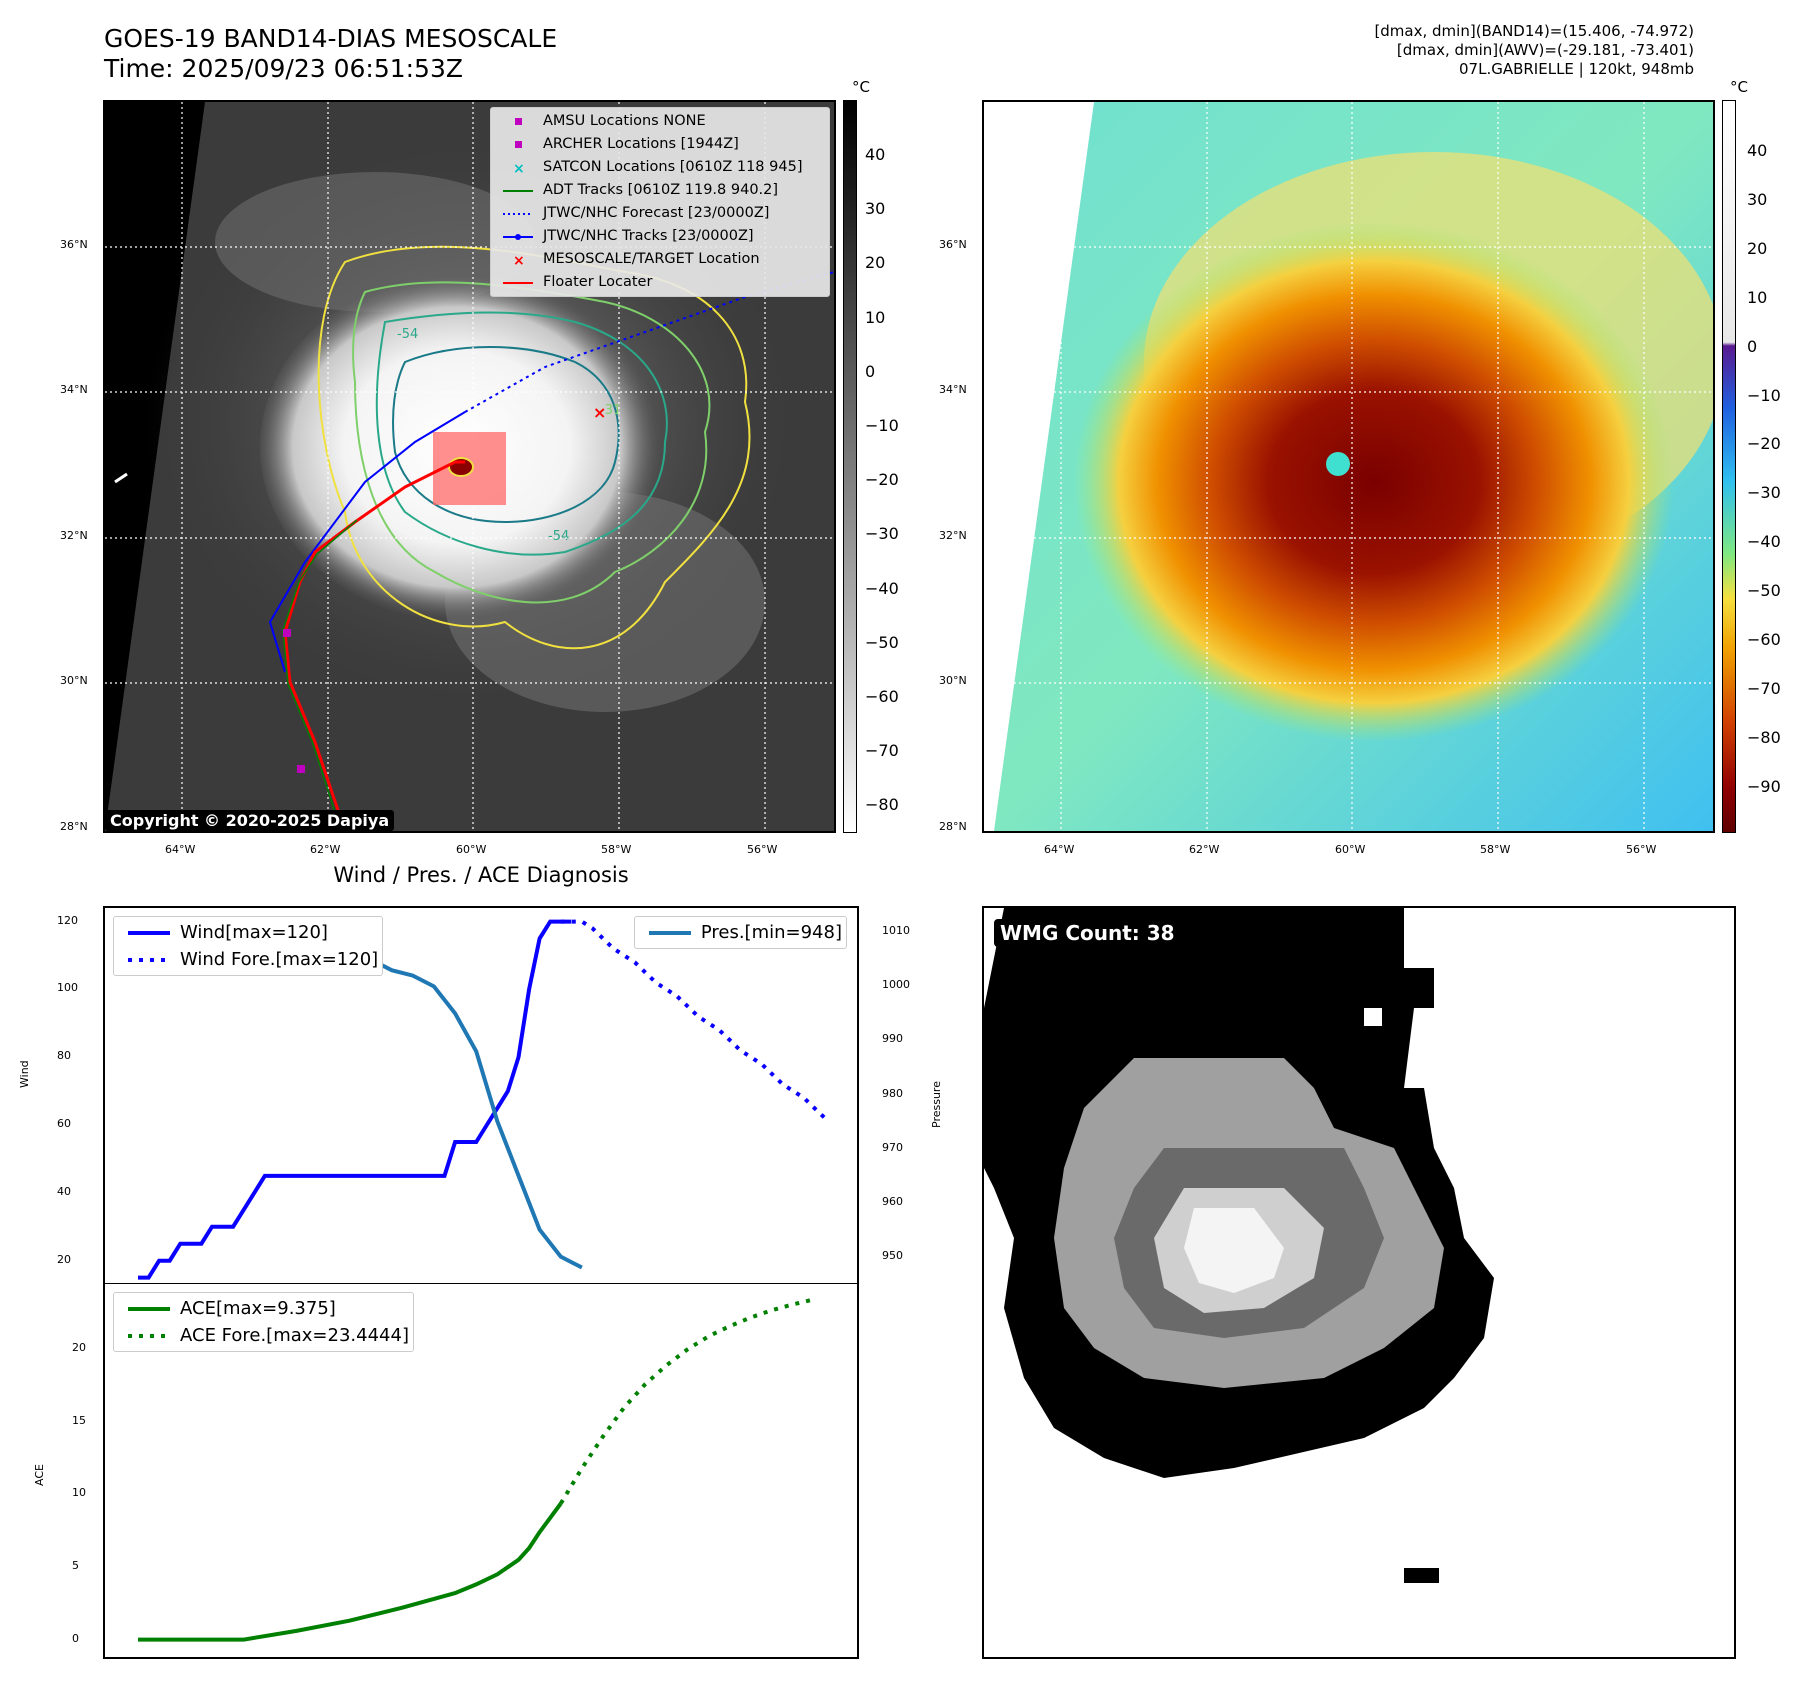 The width and height of the screenshot is (1797, 1690). What do you see at coordinates (481, 875) in the screenshot?
I see `timeseries-title: Wind / Pres. / ACE Diagnosis` at bounding box center [481, 875].